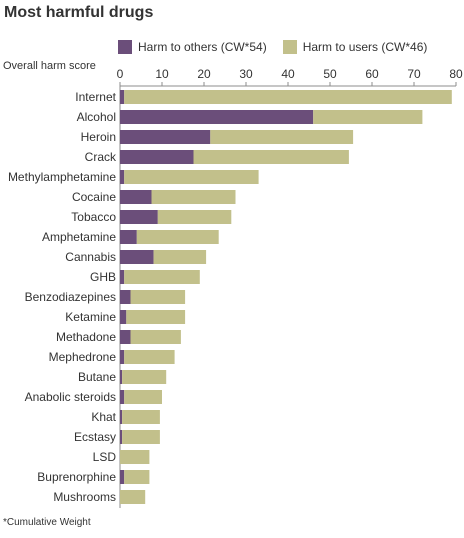 Image resolution: width=464 pixels, height=538 pixels. What do you see at coordinates (94, 197) in the screenshot?
I see `category-label: Cocaine` at bounding box center [94, 197].